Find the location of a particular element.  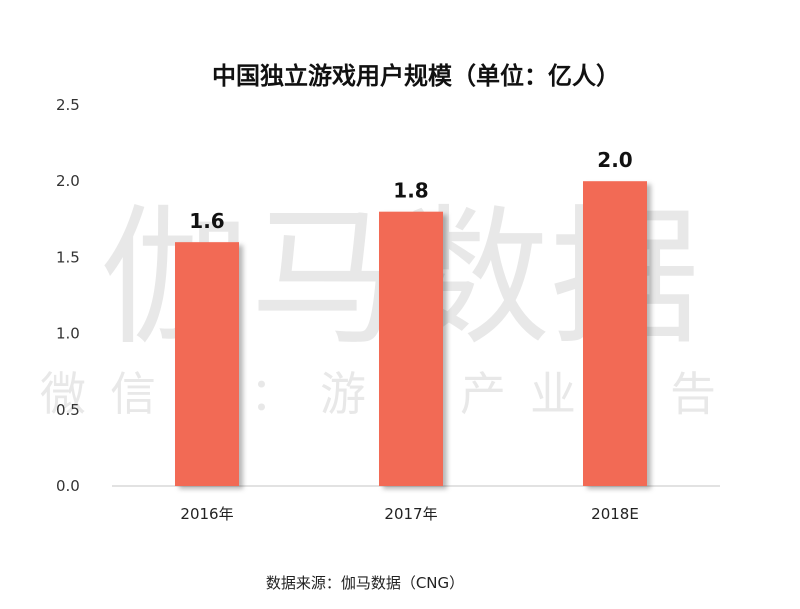

x-axis-categories: 2016年 2017年 2018E is located at coordinates (409, 514).